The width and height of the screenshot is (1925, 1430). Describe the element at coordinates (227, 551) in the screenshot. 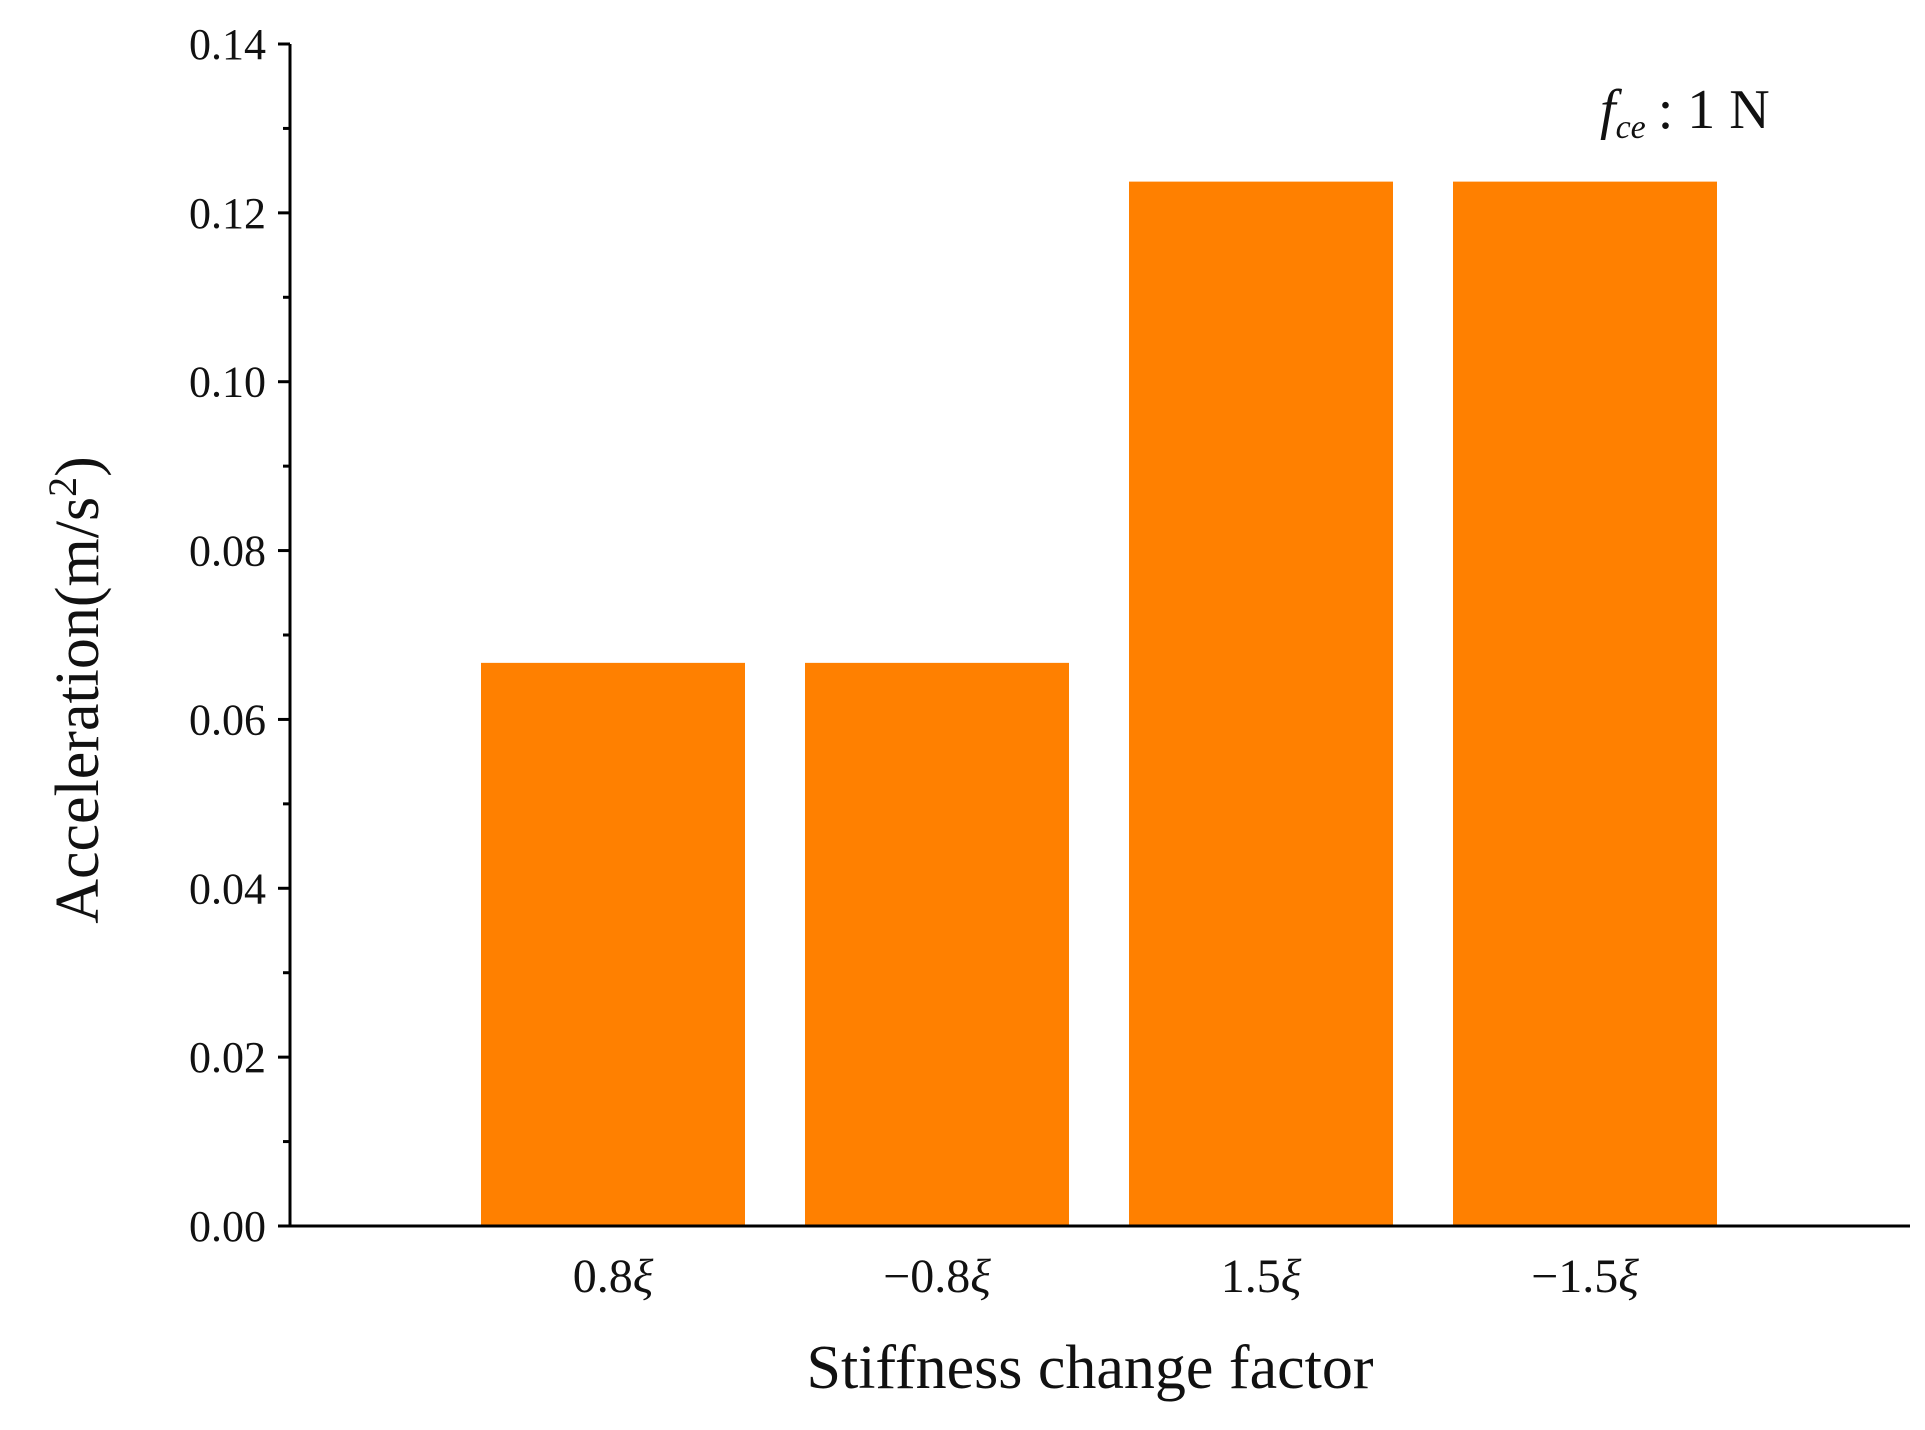

I see `y-tick-label: 0.08` at that location.